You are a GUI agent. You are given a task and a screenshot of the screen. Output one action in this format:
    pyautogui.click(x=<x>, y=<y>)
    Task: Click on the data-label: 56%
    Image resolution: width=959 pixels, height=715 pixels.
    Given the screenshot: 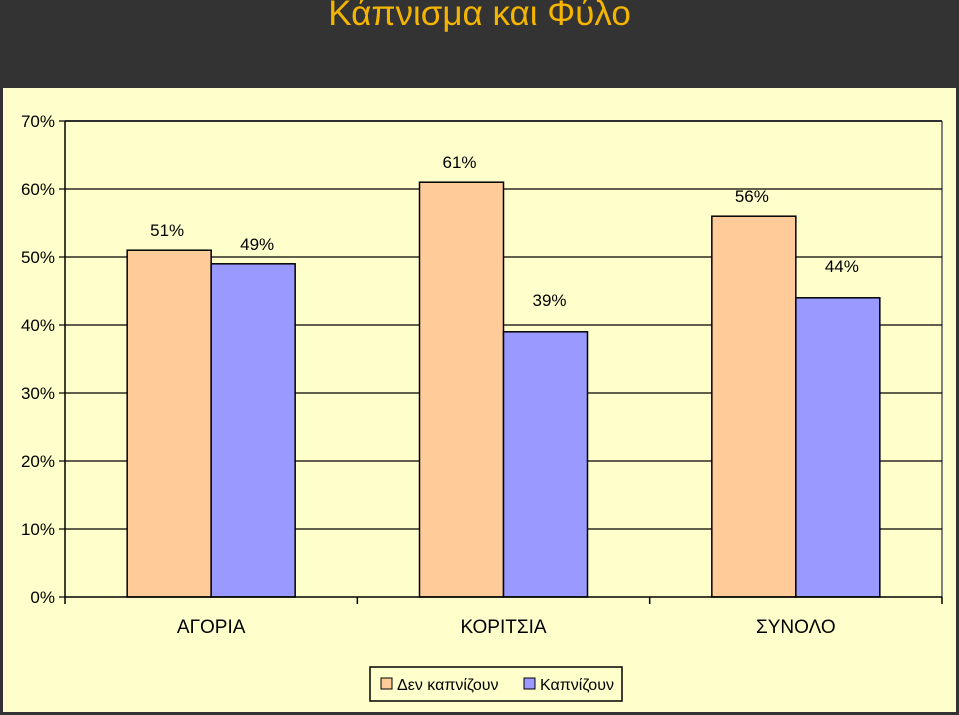 What is the action you would take?
    pyautogui.click(x=752, y=196)
    